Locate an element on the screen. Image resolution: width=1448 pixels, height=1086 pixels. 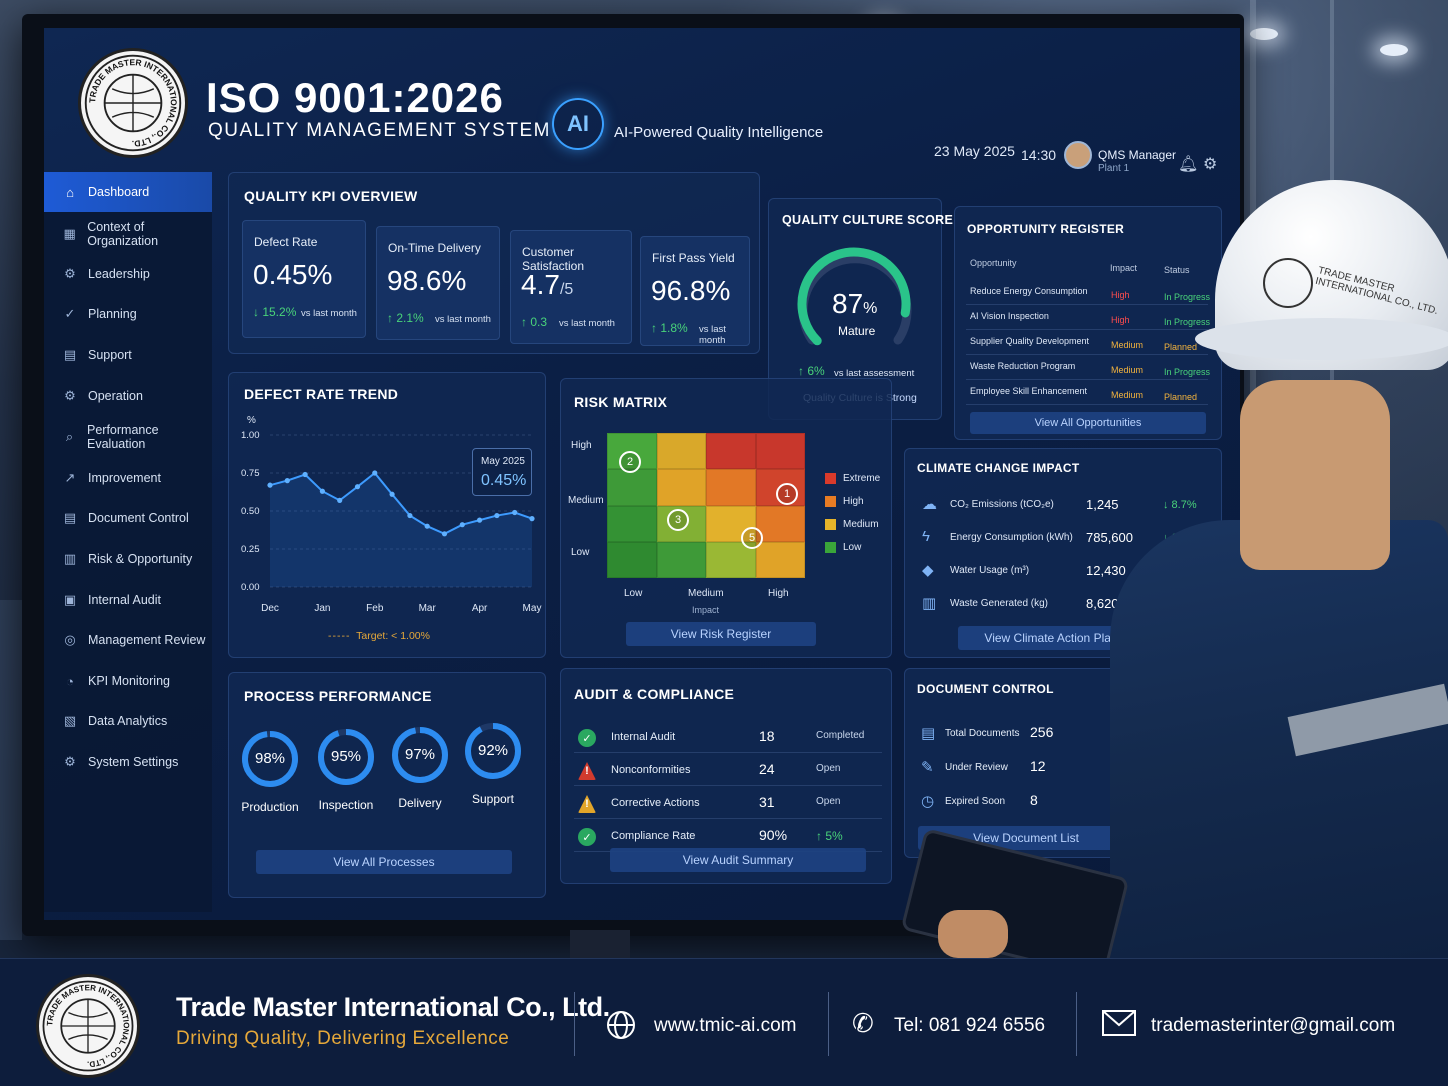
trash-icon: ▥ is located at coordinates (929, 603).